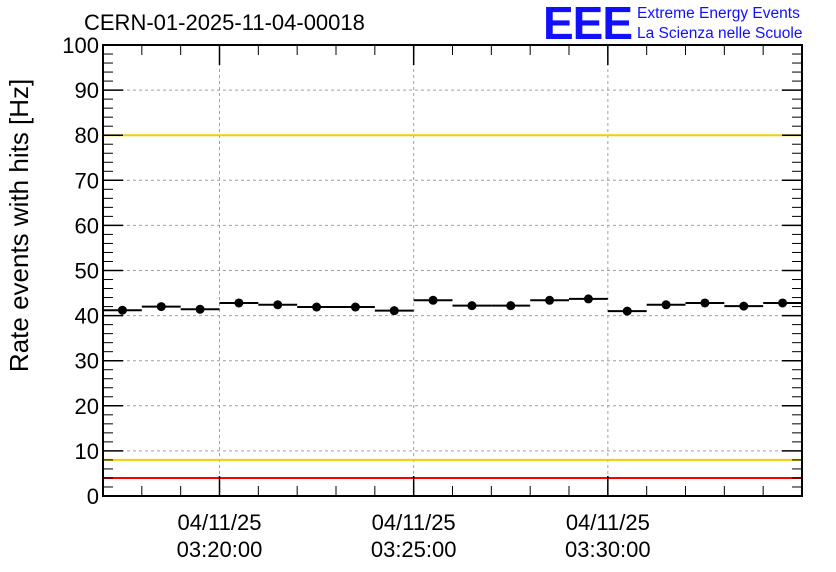 The image size is (836, 572). I want to click on logo-caption-line2: La Scienza nelle Scuole, so click(720, 33).